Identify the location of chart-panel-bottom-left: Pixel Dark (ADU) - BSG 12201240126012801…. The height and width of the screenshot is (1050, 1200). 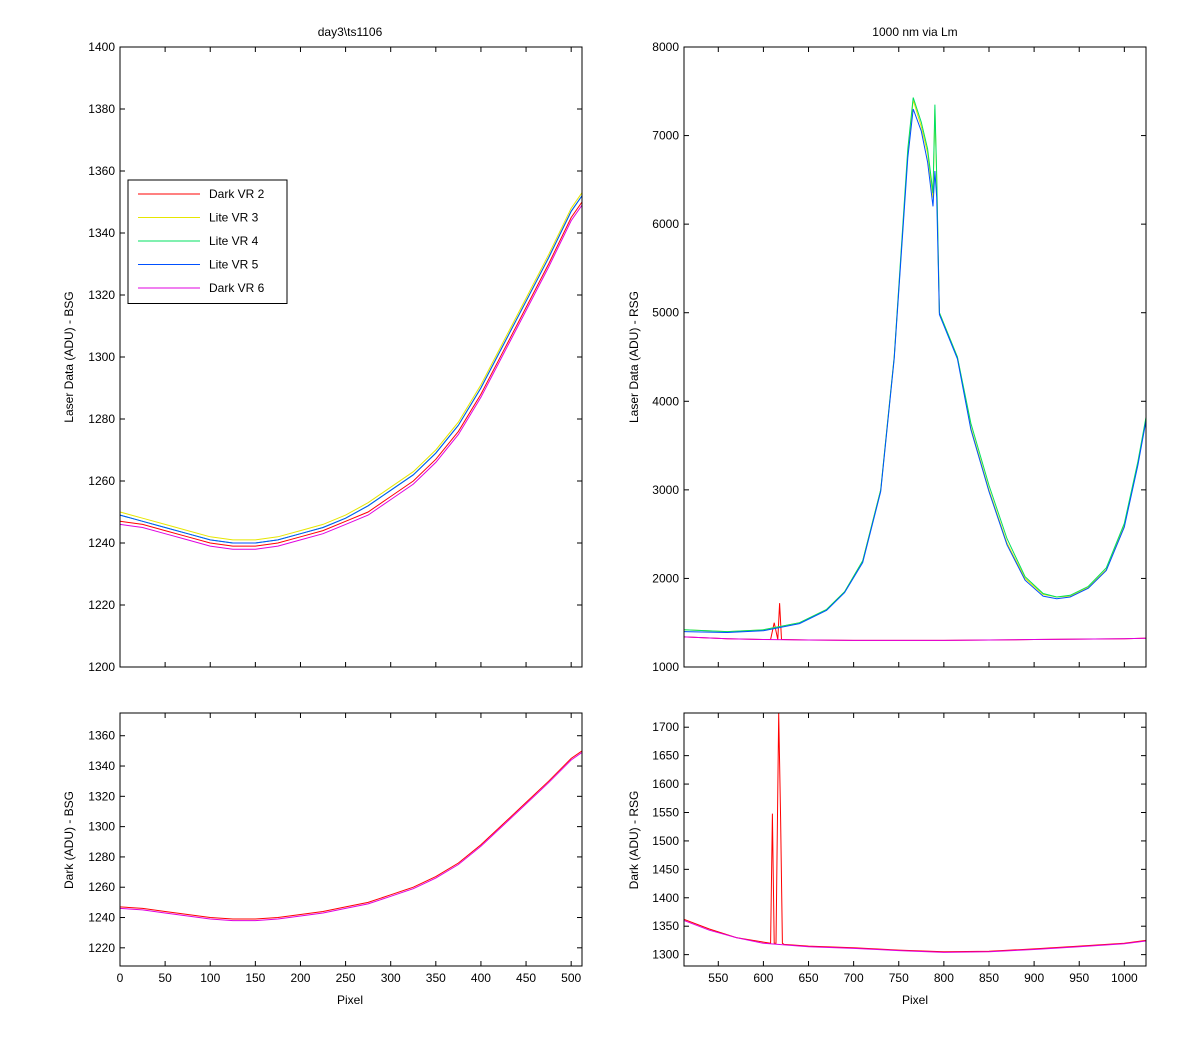
(322, 859).